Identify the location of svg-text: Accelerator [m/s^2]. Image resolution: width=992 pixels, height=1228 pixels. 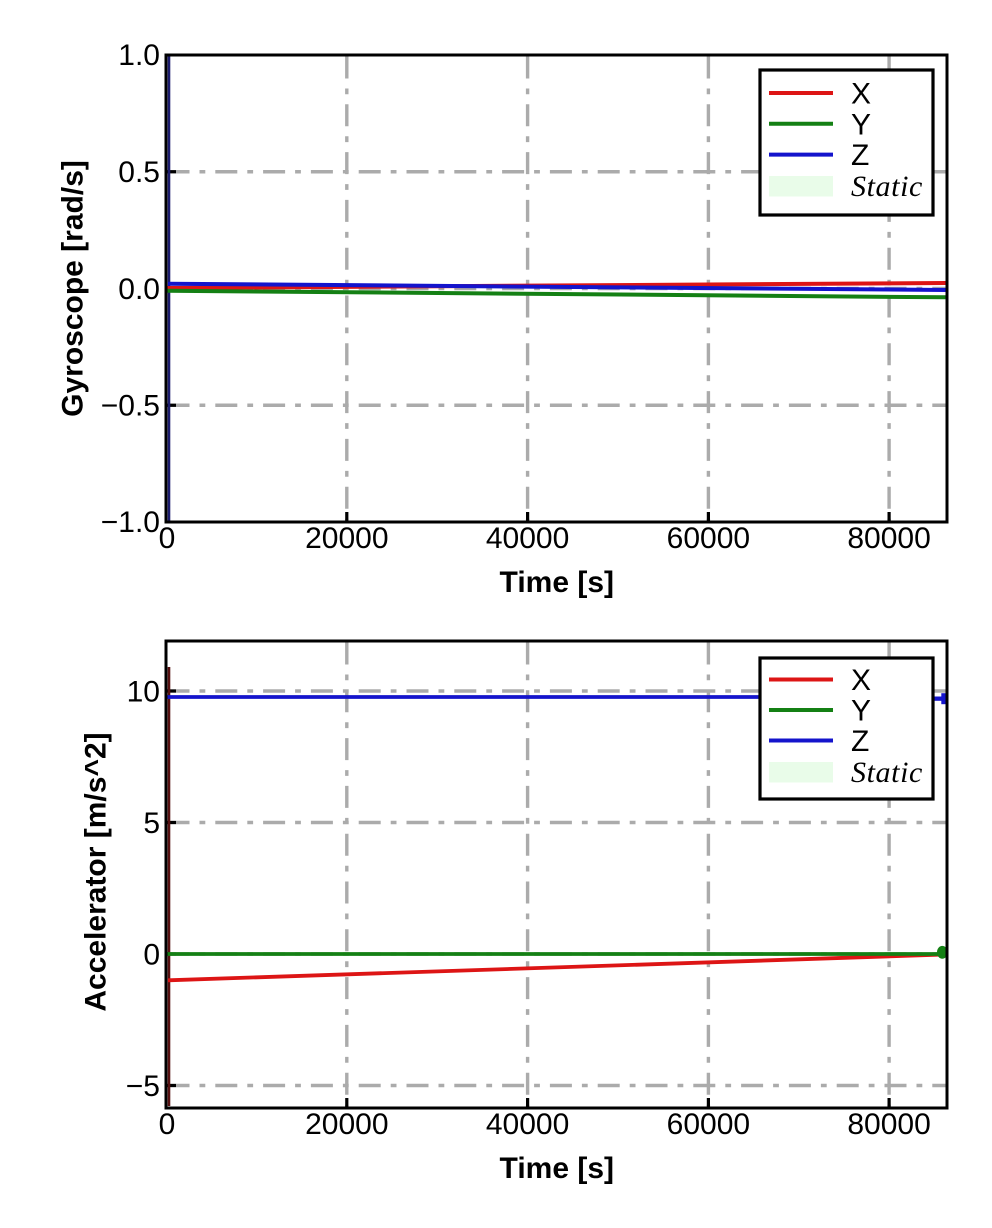
(96, 871).